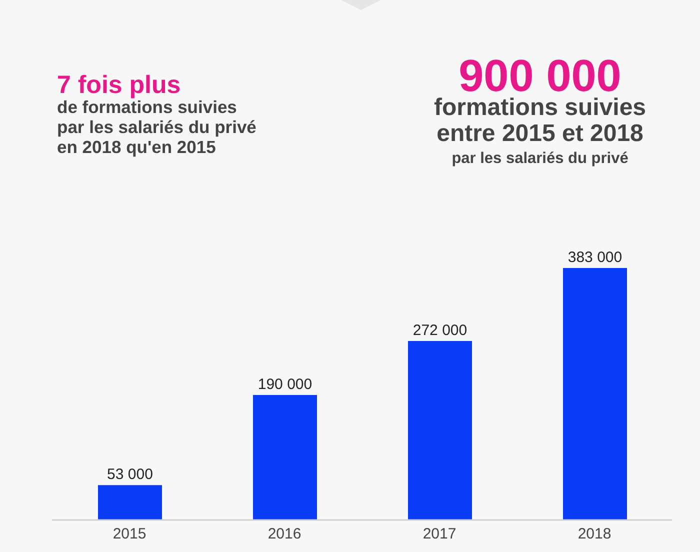 The image size is (700, 552). Describe the element at coordinates (129, 534) in the screenshot. I see `x-tick-label: 2015` at that location.